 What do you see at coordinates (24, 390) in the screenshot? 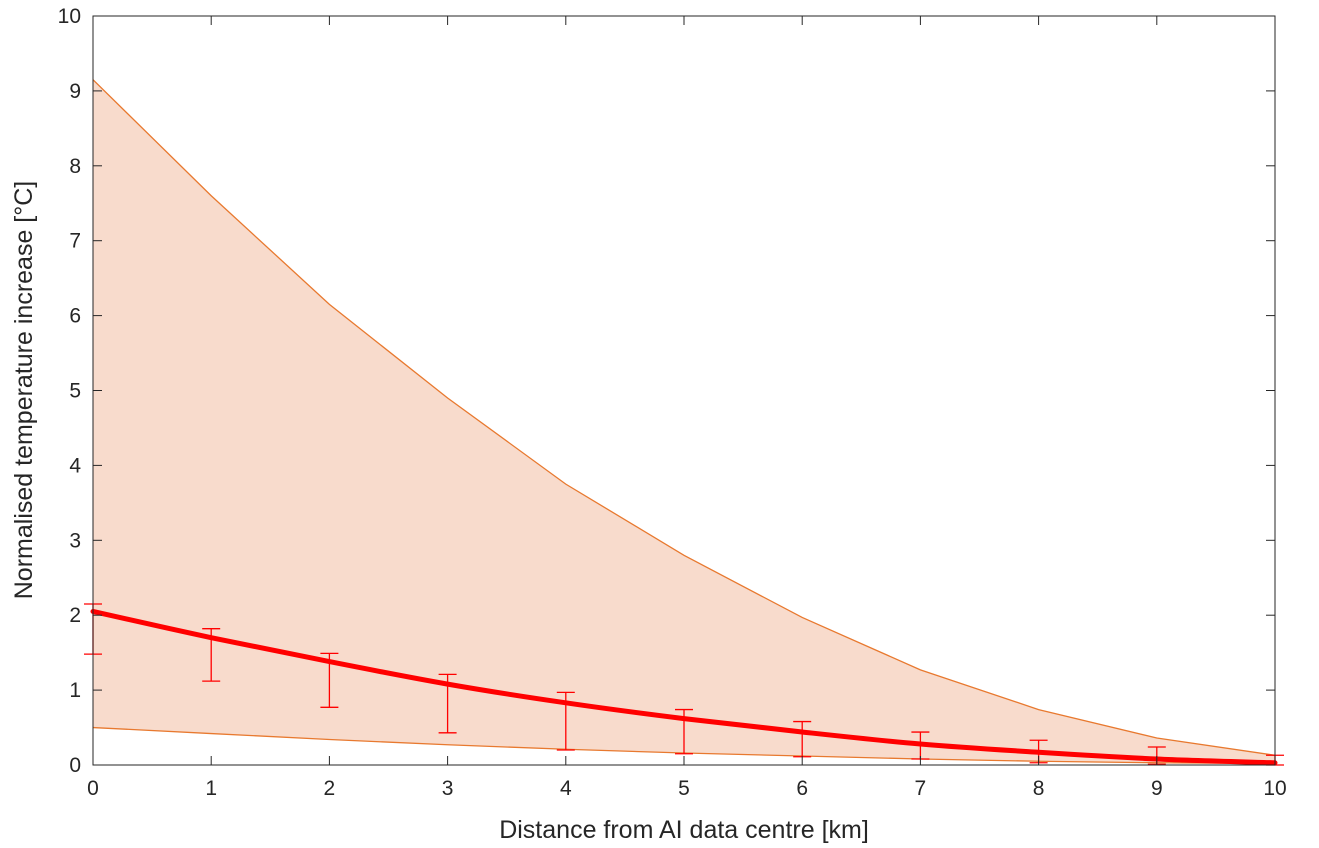
I see `y-axis-title: Normalised temperature increase [°C]` at bounding box center [24, 390].